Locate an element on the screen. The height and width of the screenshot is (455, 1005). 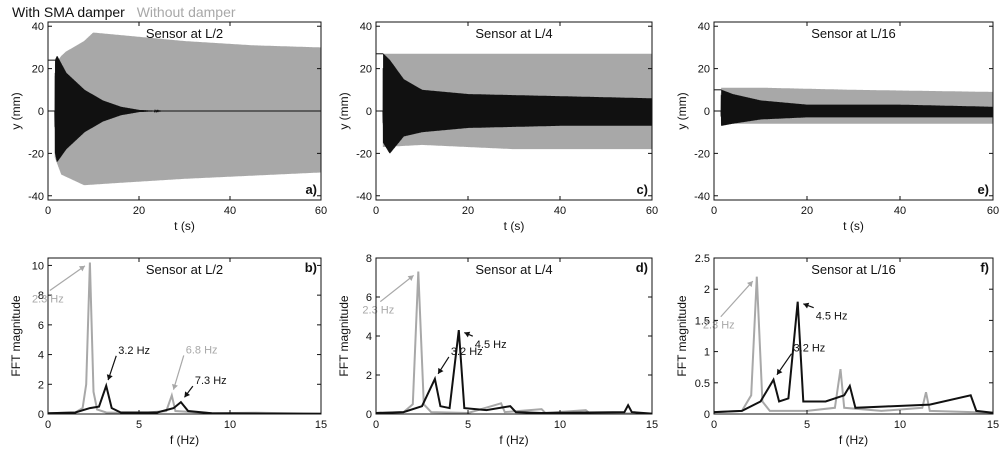
panel-label: b) is located at coordinates (311, 267).